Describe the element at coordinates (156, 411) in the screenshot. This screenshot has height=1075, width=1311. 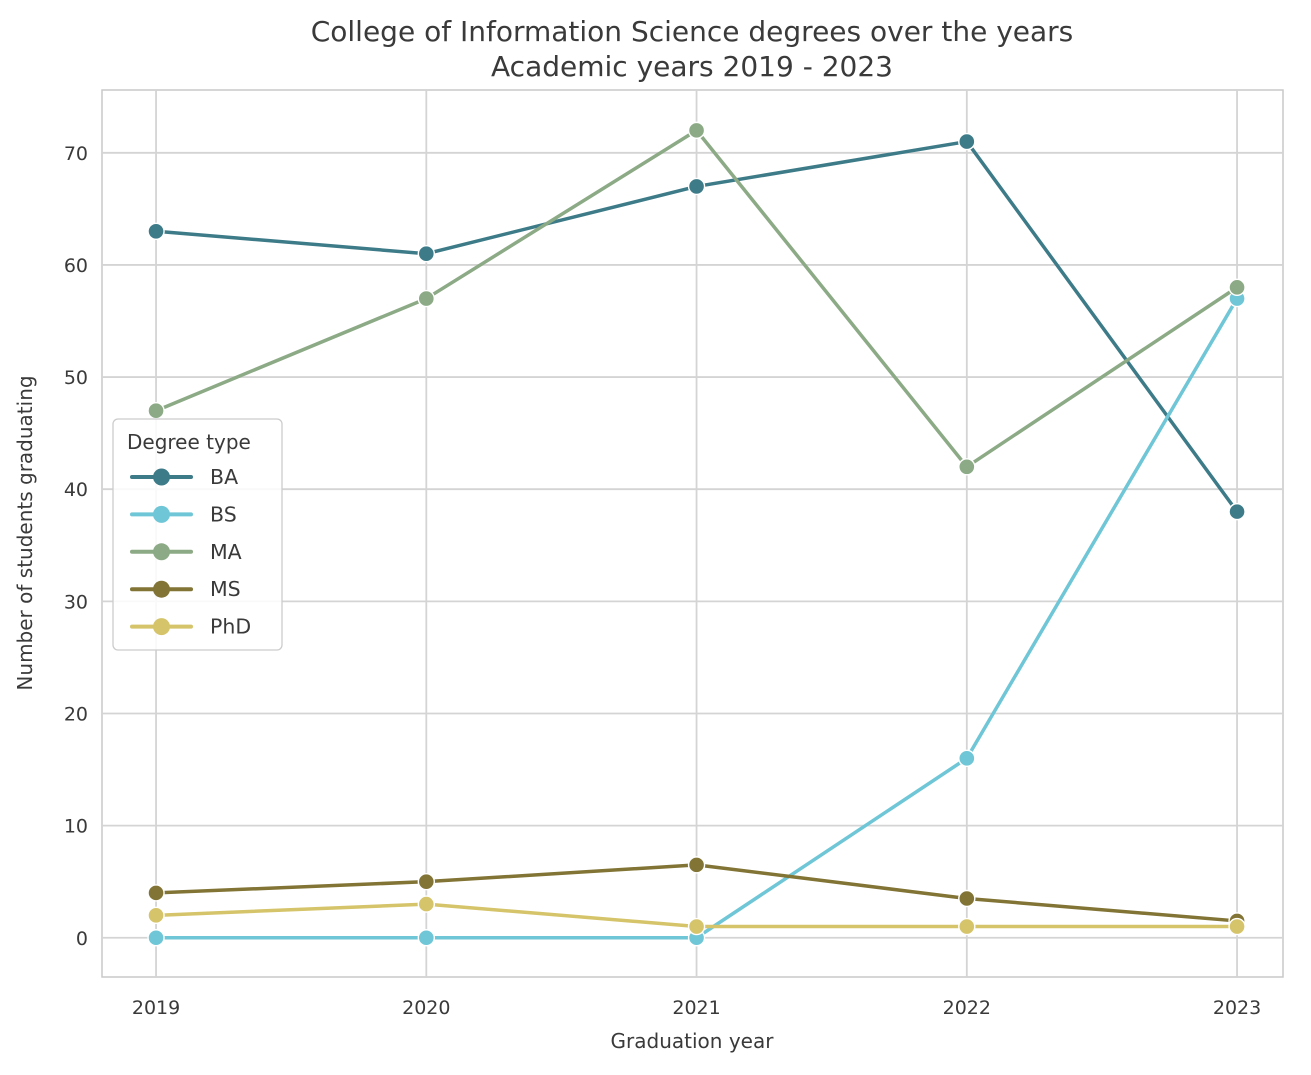
I see `data-point-MA-2019` at that location.